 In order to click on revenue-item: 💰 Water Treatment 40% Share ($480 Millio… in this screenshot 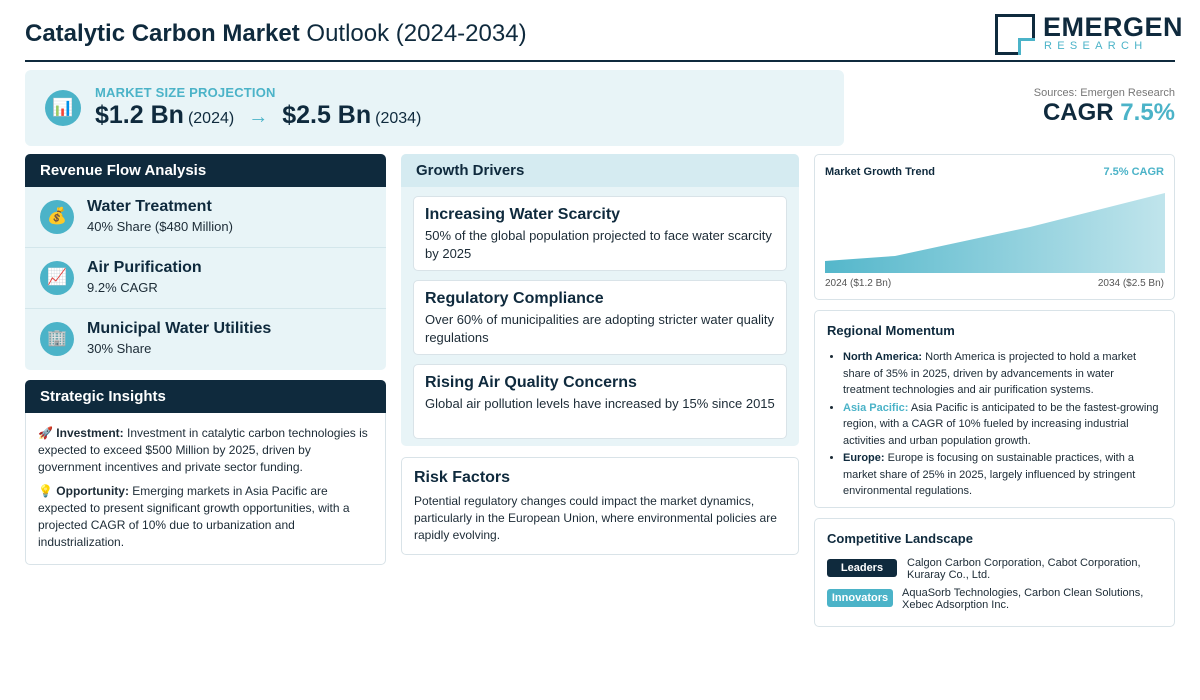, I will do `click(205, 217)`.